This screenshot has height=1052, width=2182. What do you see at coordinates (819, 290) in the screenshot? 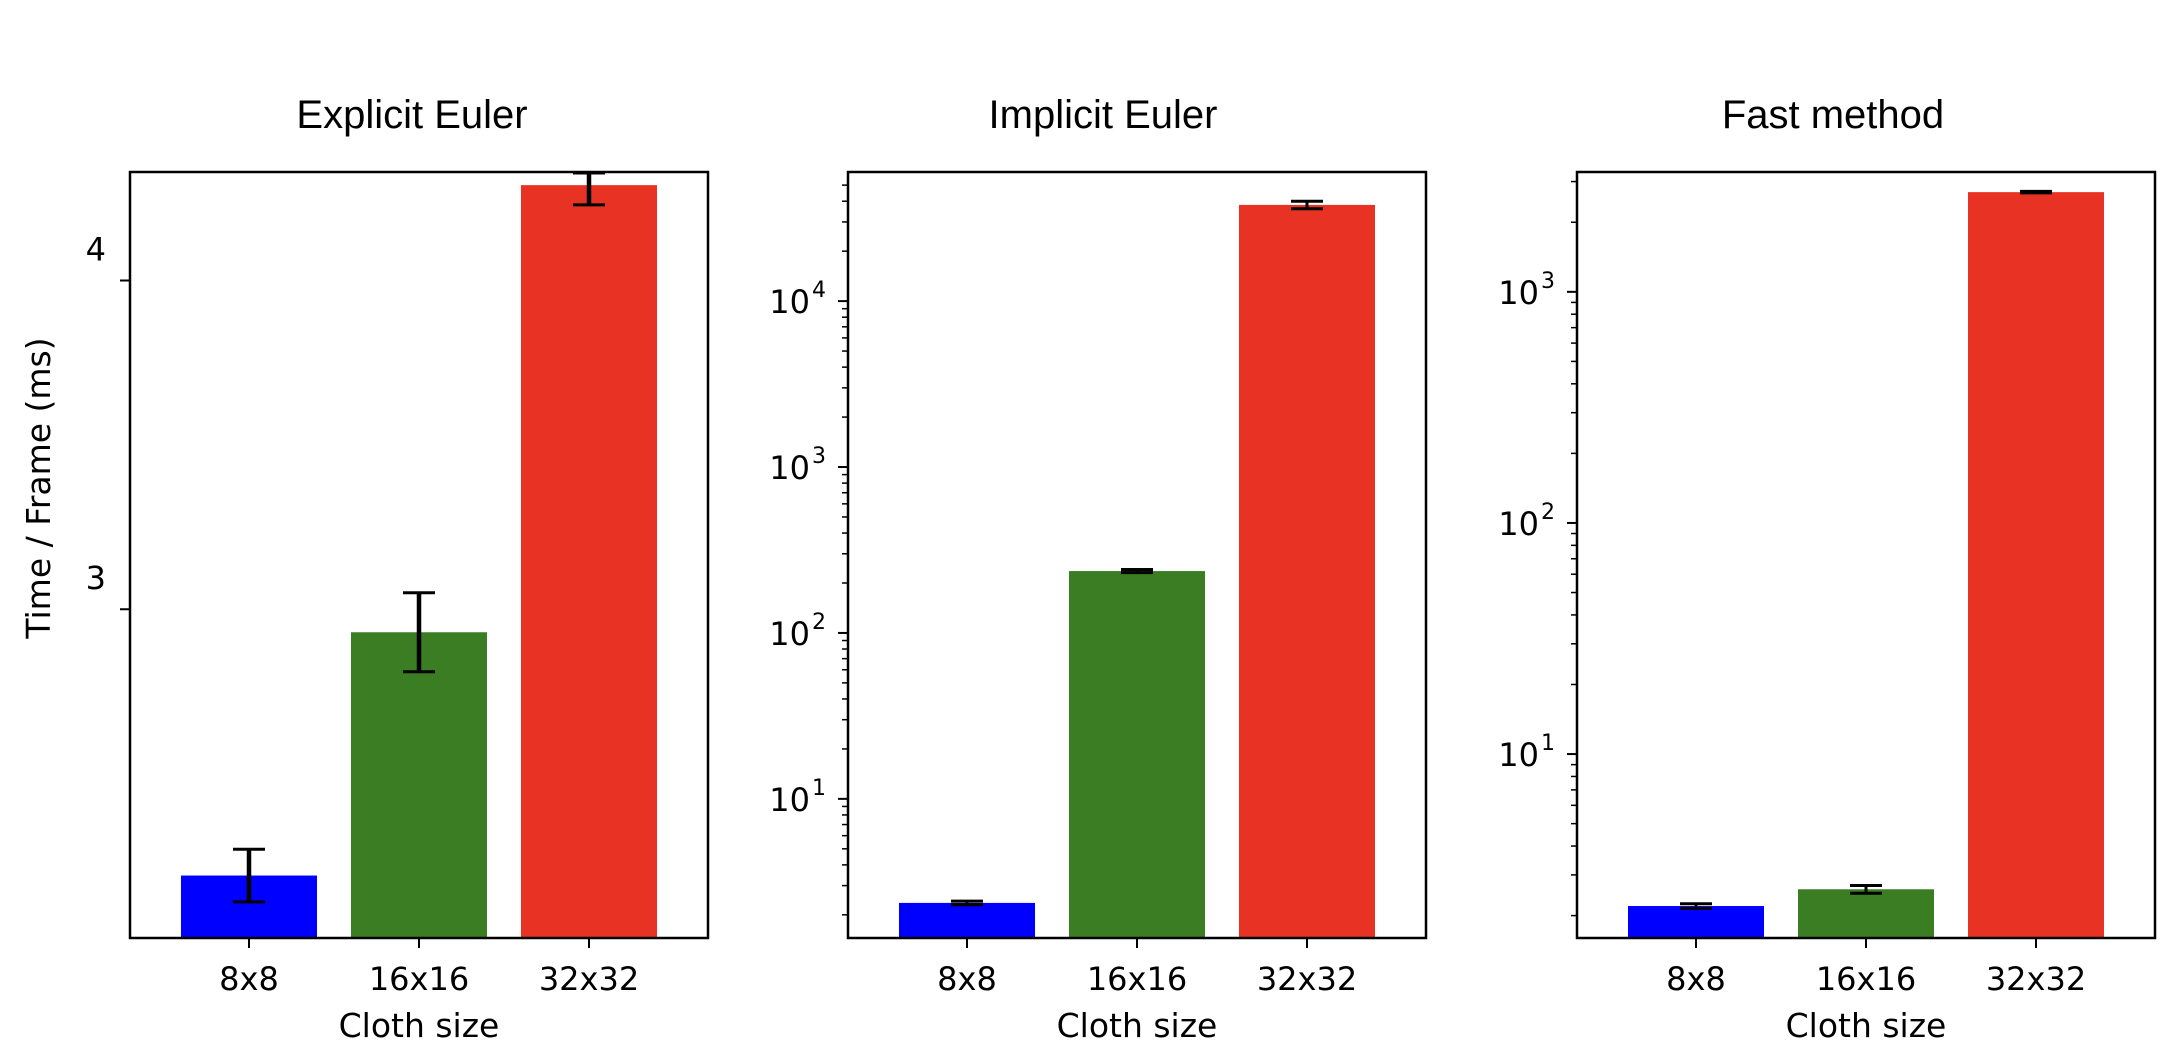
I see `y-tick-label-exponent: 4` at bounding box center [819, 290].